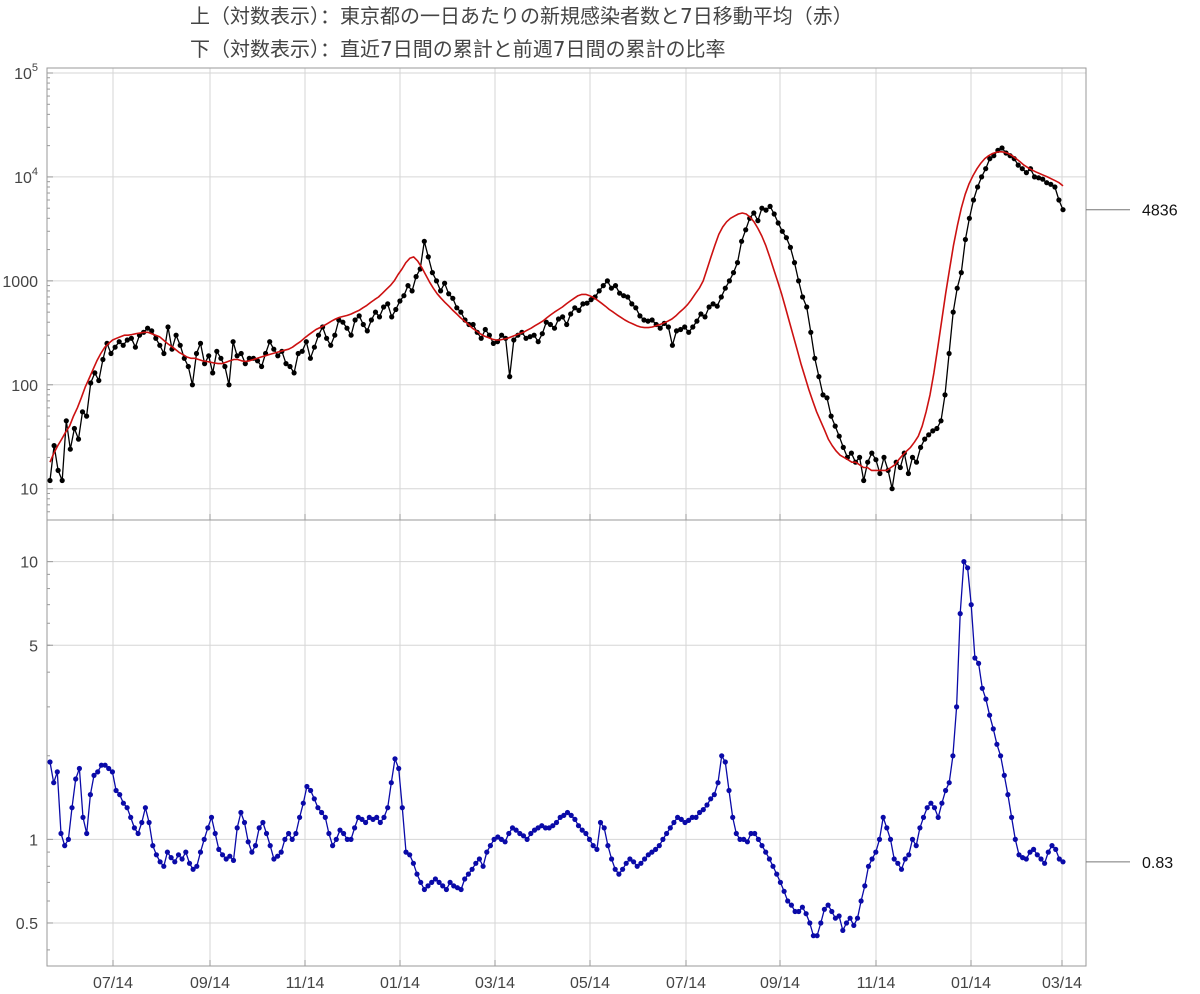 This screenshot has height=994, width=1200. I want to click on y-tick-label: 1, so click(33, 840).